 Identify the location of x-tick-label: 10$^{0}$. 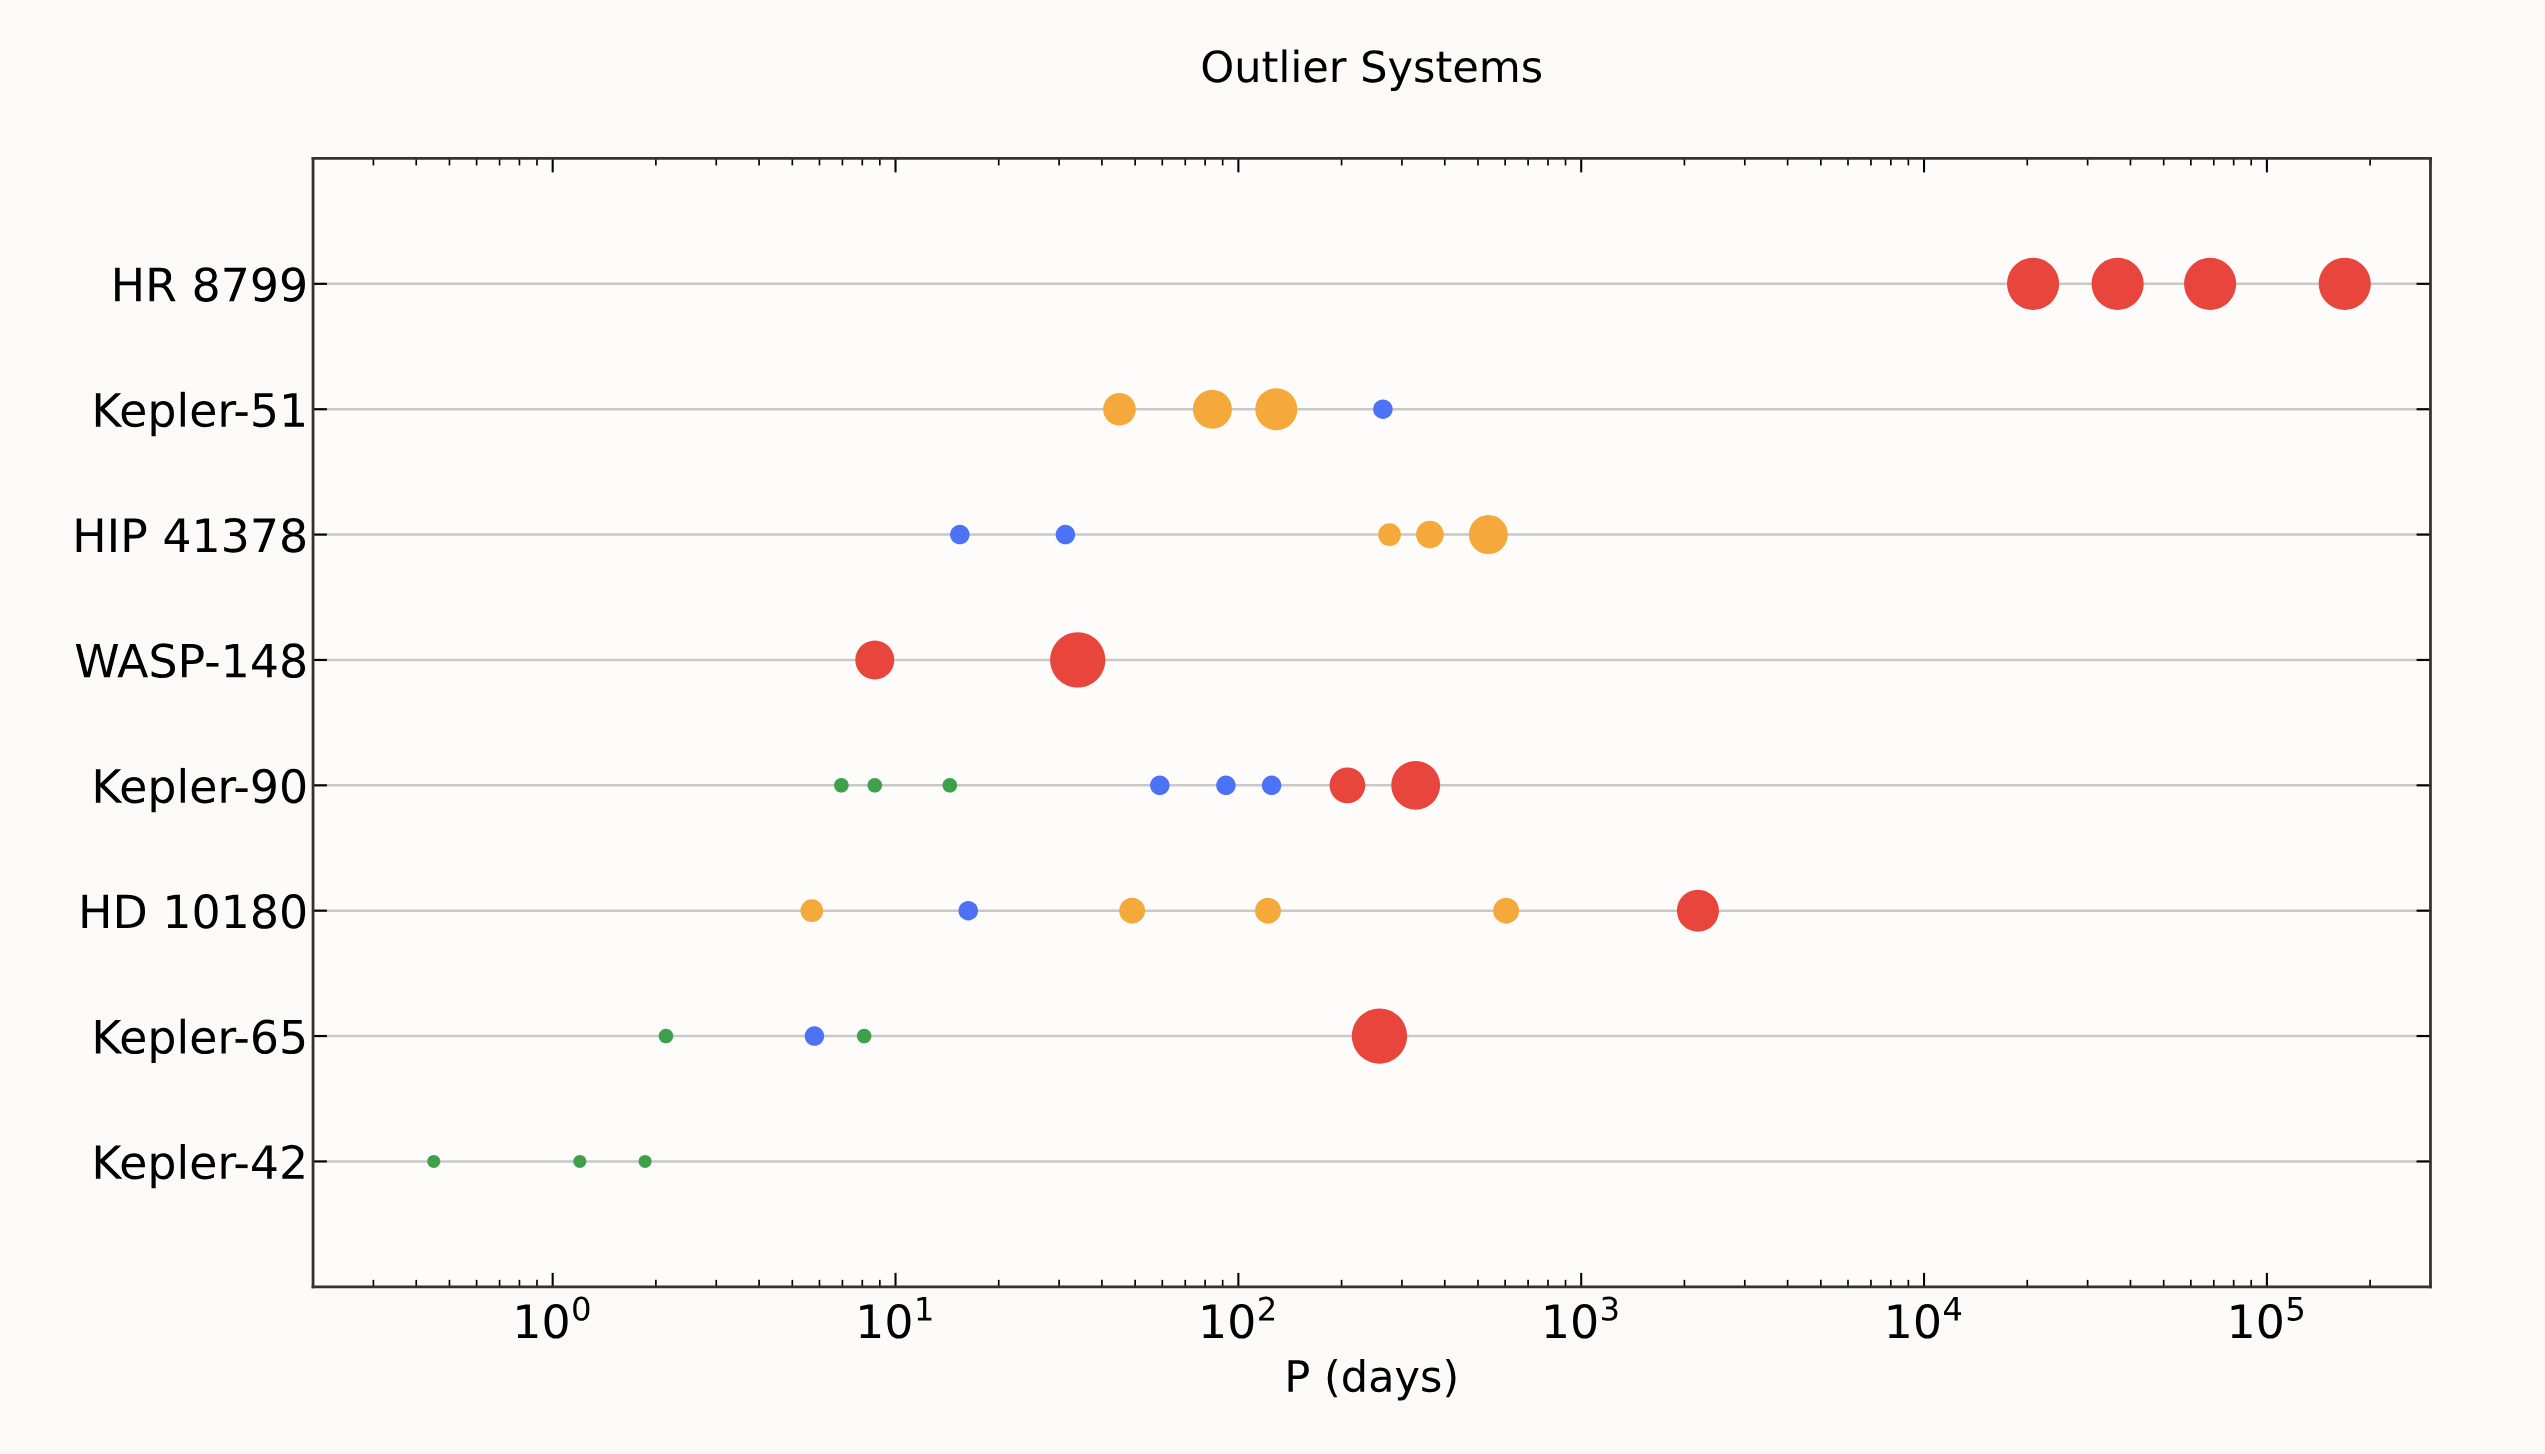
(553, 1317).